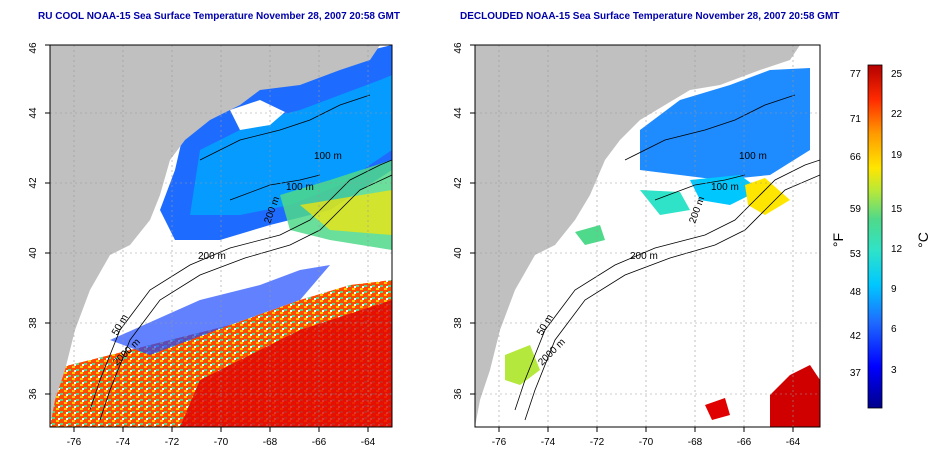  I want to click on right-lat-tick: 44, so click(458, 113).